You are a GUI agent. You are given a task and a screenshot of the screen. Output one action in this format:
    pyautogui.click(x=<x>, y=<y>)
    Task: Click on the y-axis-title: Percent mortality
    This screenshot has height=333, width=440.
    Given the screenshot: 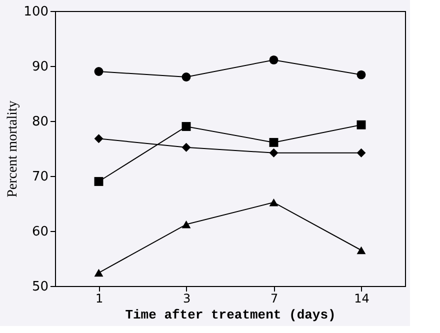 What is the action you would take?
    pyautogui.click(x=13, y=149)
    